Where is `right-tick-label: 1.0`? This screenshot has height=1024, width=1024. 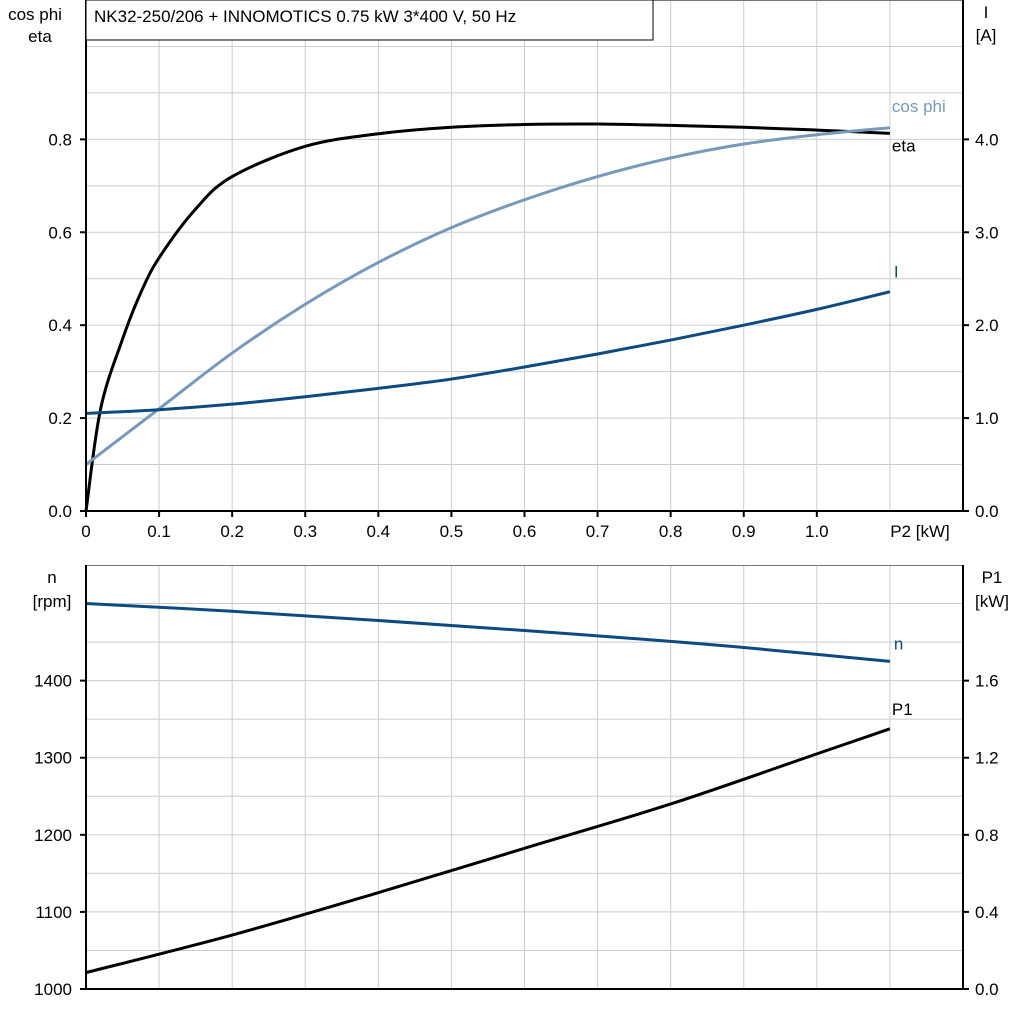
right-tick-label: 1.0 is located at coordinates (987, 418).